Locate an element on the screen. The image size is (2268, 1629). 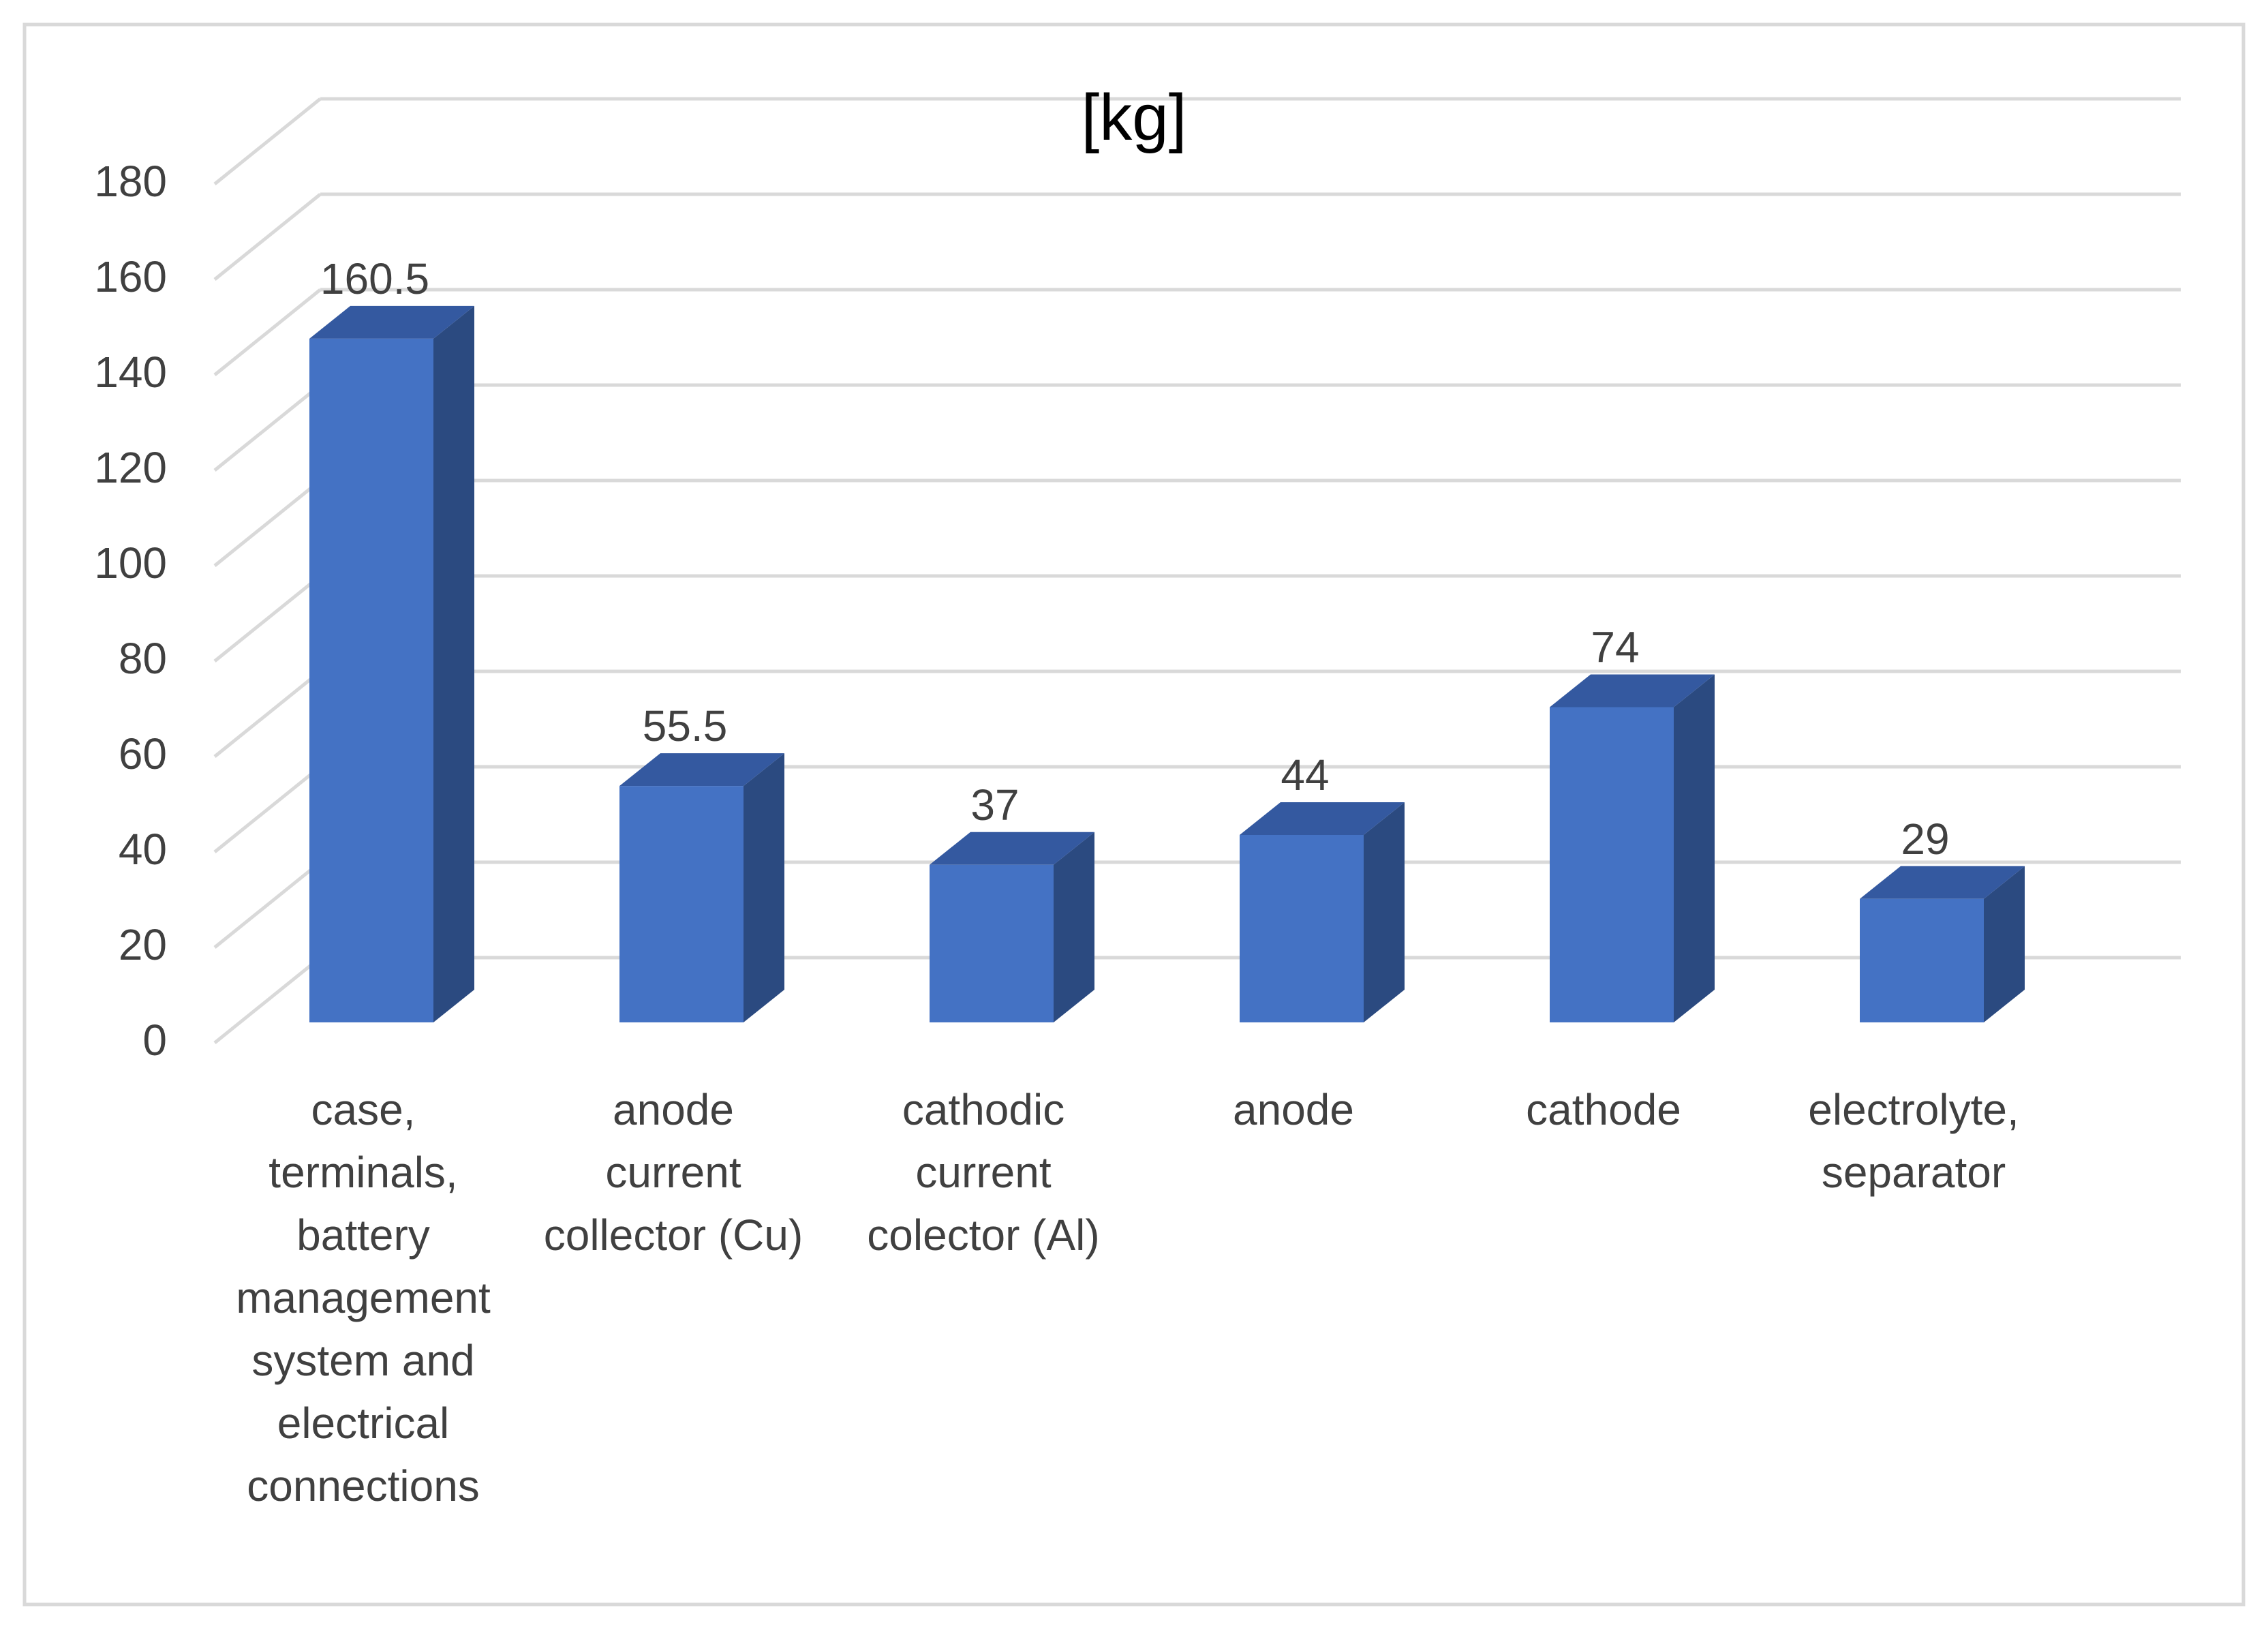
x-category-label: anode is located at coordinates (1293, 1109).